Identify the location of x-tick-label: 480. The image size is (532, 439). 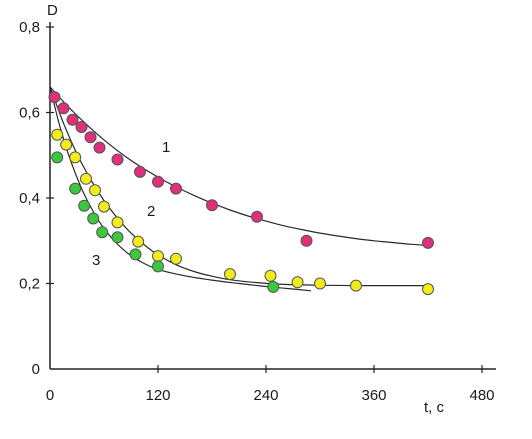
(481, 395).